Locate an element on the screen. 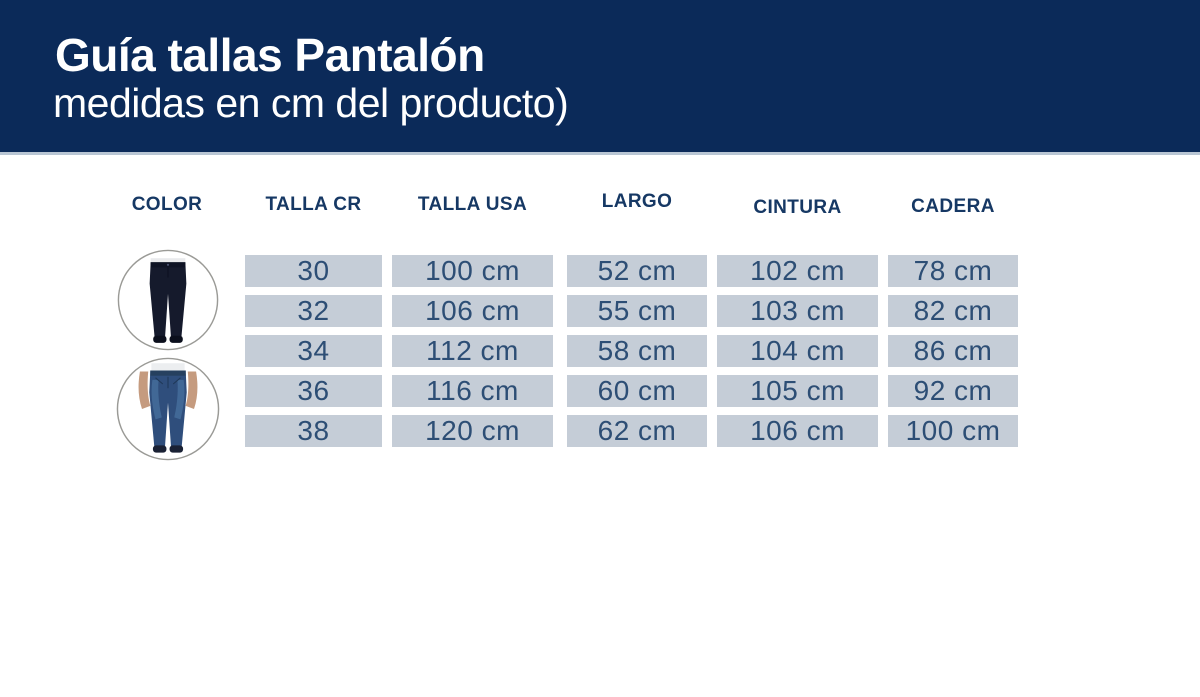 The width and height of the screenshot is (1200, 697). cell-cintura: 105 cm is located at coordinates (797, 391).